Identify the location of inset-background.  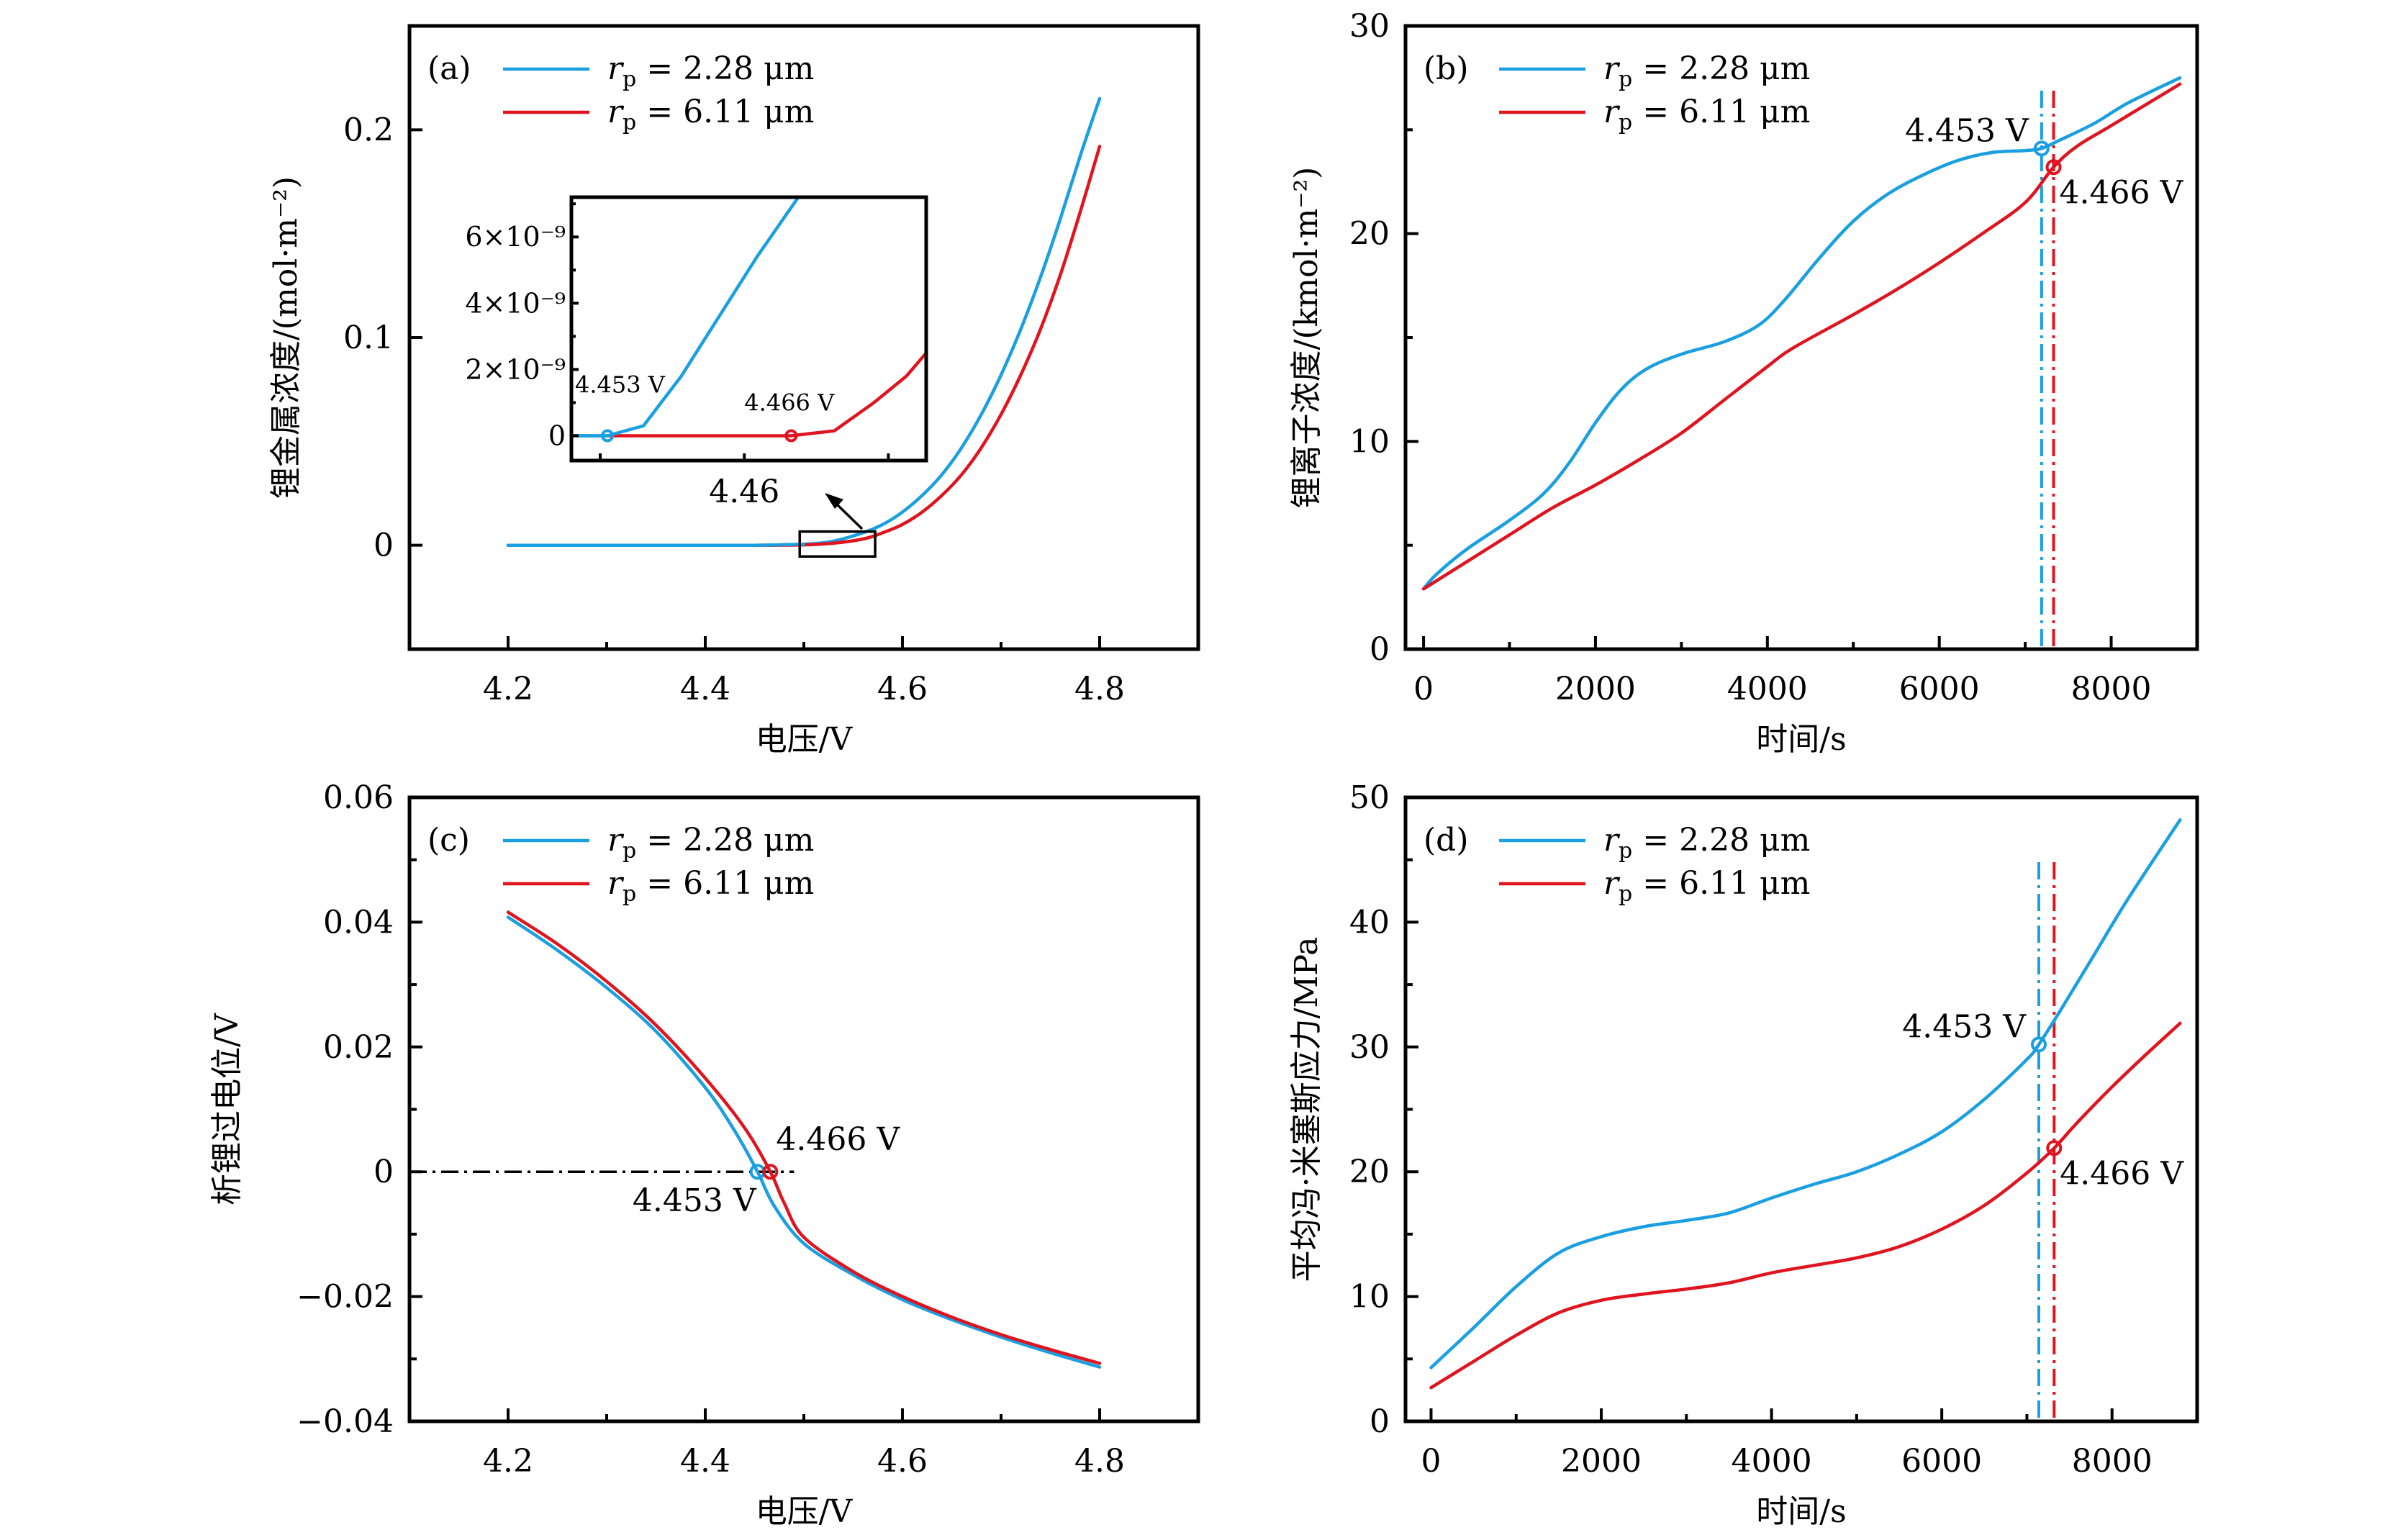
(749, 329).